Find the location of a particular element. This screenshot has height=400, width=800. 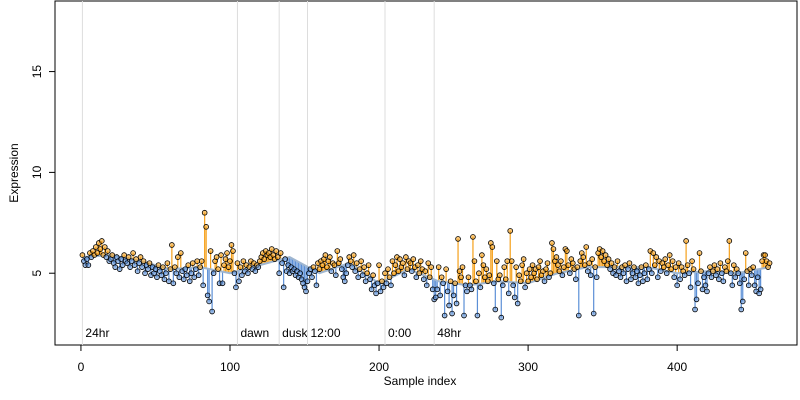

x-tick-label: 300 is located at coordinates (528, 367).